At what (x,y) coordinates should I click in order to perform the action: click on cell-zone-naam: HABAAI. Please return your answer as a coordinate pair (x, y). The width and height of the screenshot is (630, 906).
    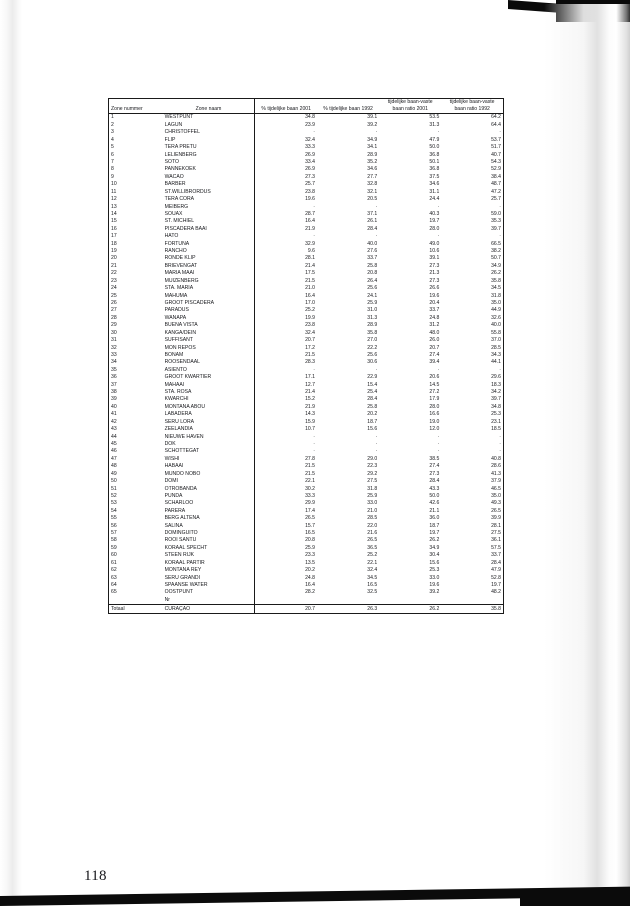
    Looking at the image, I should click on (174, 466).